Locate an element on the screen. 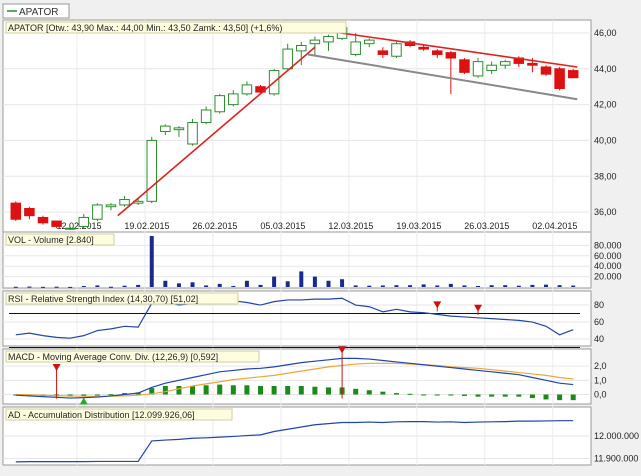  macd-buy-marker is located at coordinates (83, 401).